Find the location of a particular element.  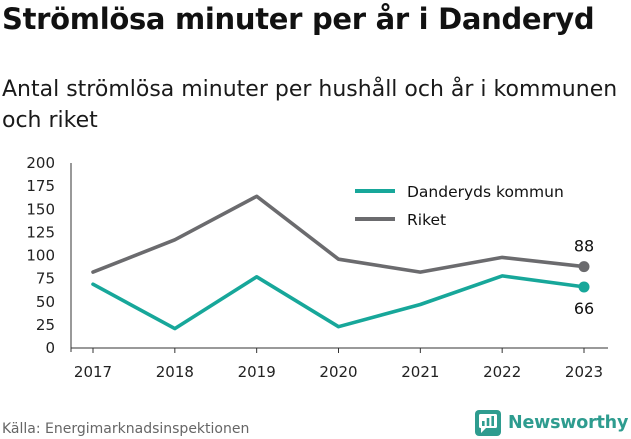

y-tick-label: 125 is located at coordinates (40, 232).